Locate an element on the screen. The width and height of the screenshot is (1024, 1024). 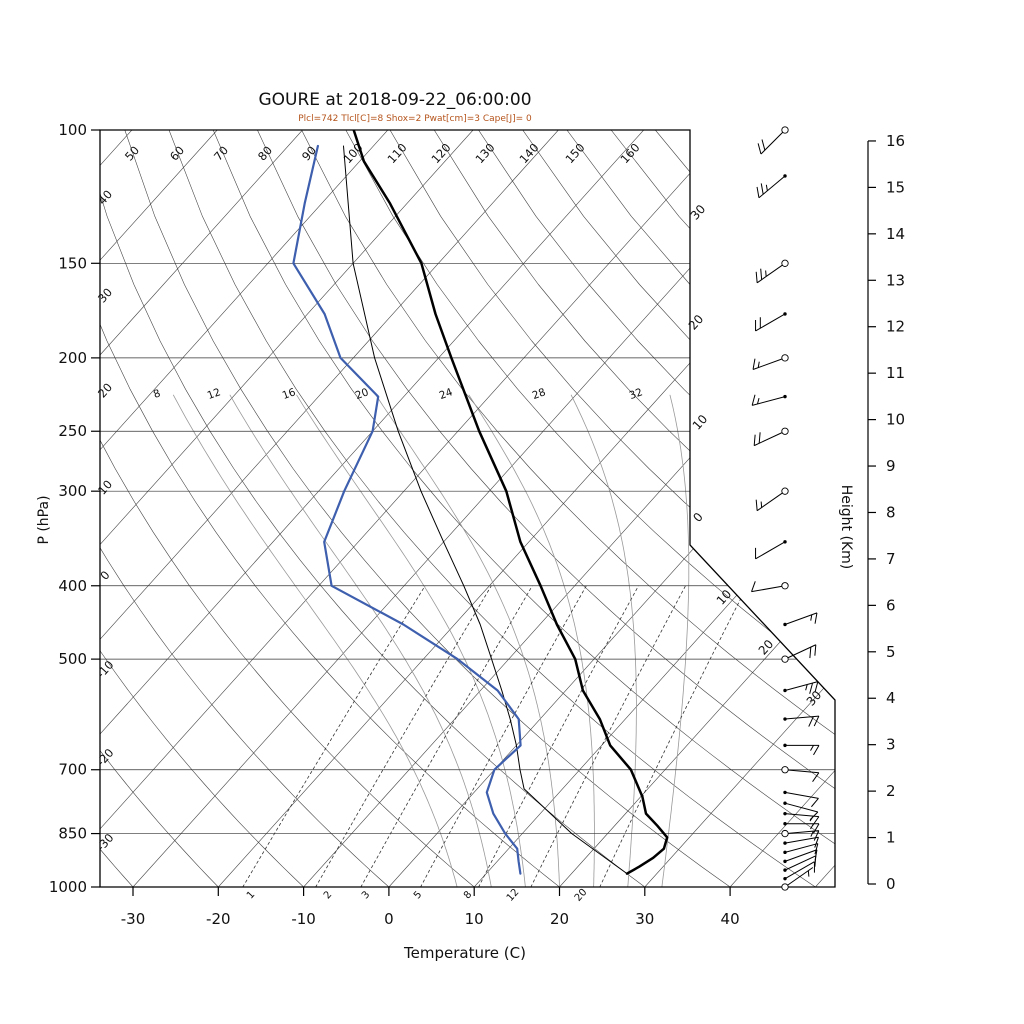
height-tick-label: 9 is located at coordinates (891, 466).